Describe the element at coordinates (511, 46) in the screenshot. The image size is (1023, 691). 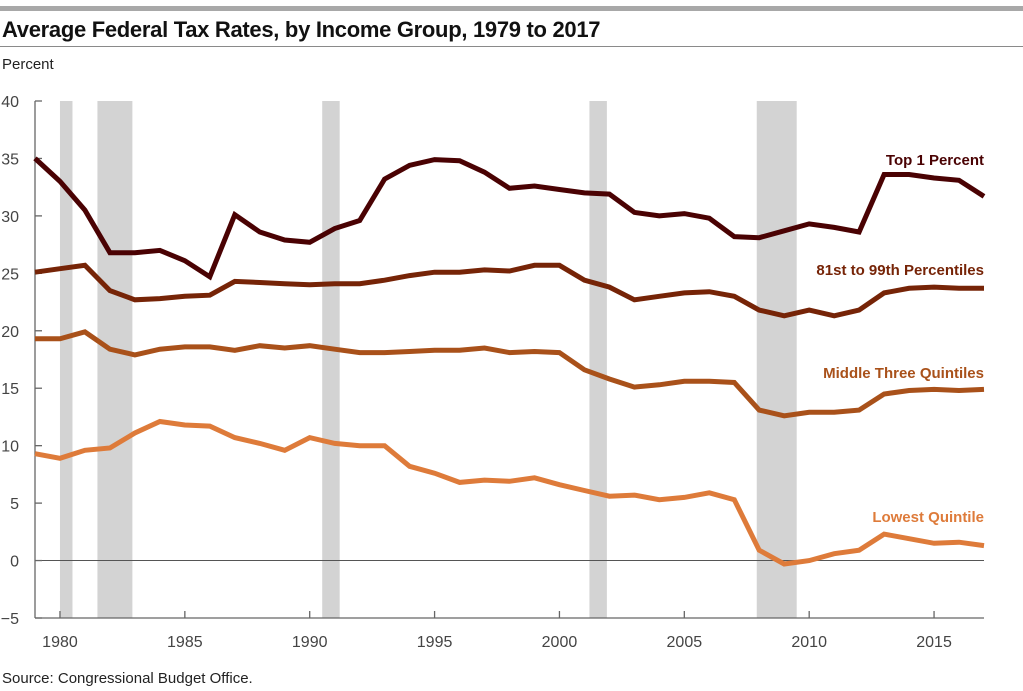
I see `title-divider` at that location.